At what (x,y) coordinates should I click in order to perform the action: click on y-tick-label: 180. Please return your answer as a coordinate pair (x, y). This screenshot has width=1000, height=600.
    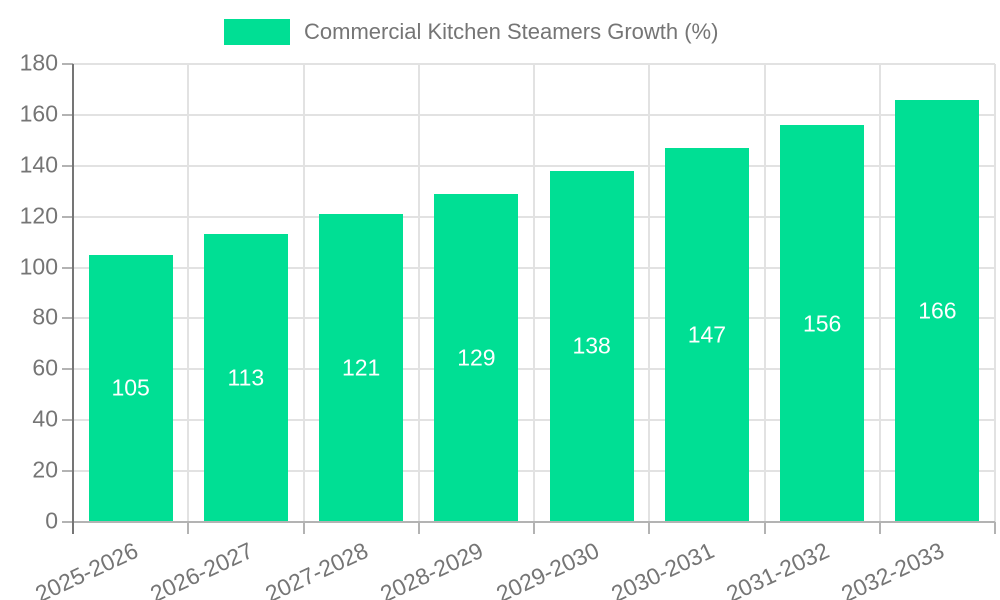
    Looking at the image, I should click on (38, 62).